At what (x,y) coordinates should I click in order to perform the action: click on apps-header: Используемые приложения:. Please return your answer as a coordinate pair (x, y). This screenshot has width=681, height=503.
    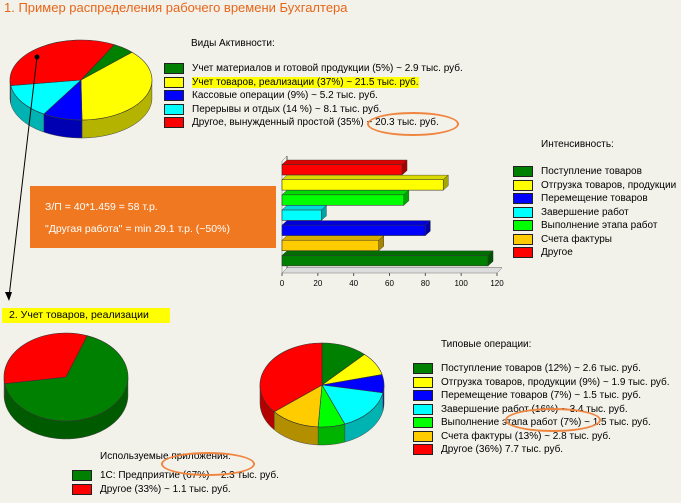
    Looking at the image, I should click on (165, 456).